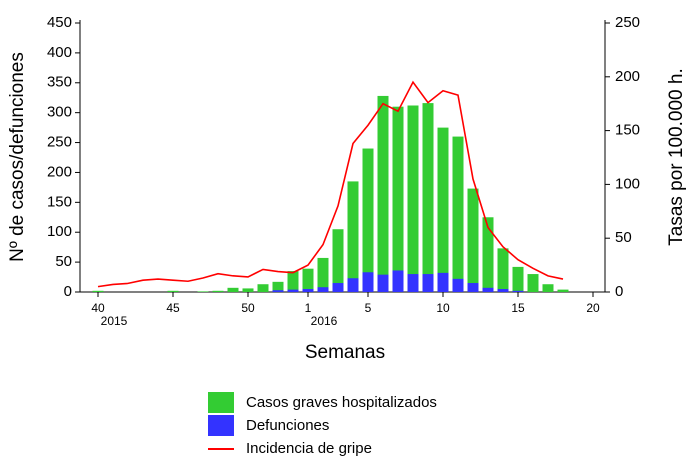 The width and height of the screenshot is (690, 461). I want to click on legend-label: Defunciones, so click(287, 425).